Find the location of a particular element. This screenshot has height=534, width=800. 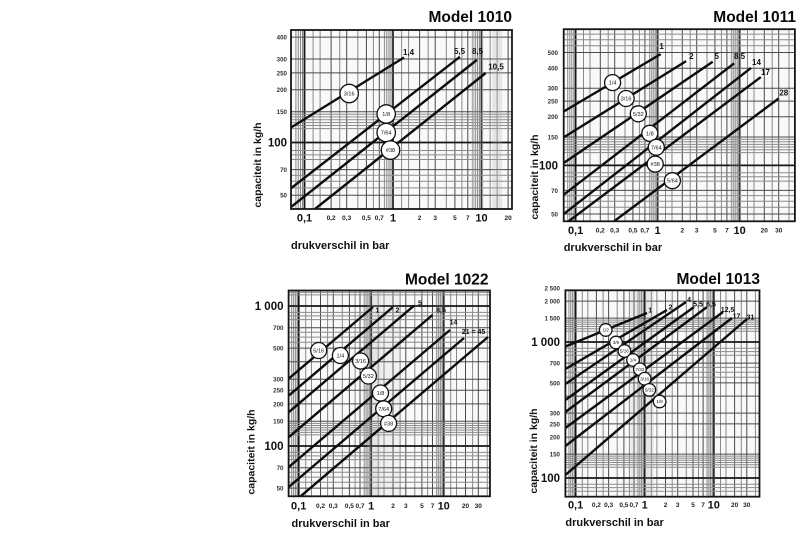

svg-text: Model 1010 is located at coordinates (470, 17).